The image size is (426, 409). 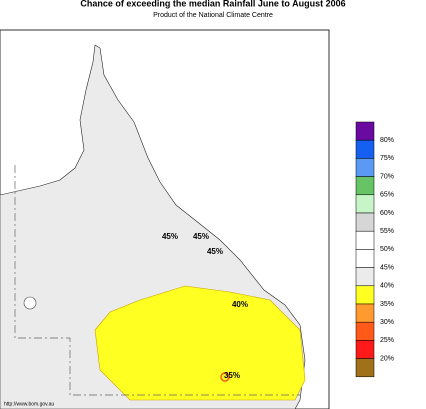 I want to click on legend-label: 30%, so click(x=387, y=322).